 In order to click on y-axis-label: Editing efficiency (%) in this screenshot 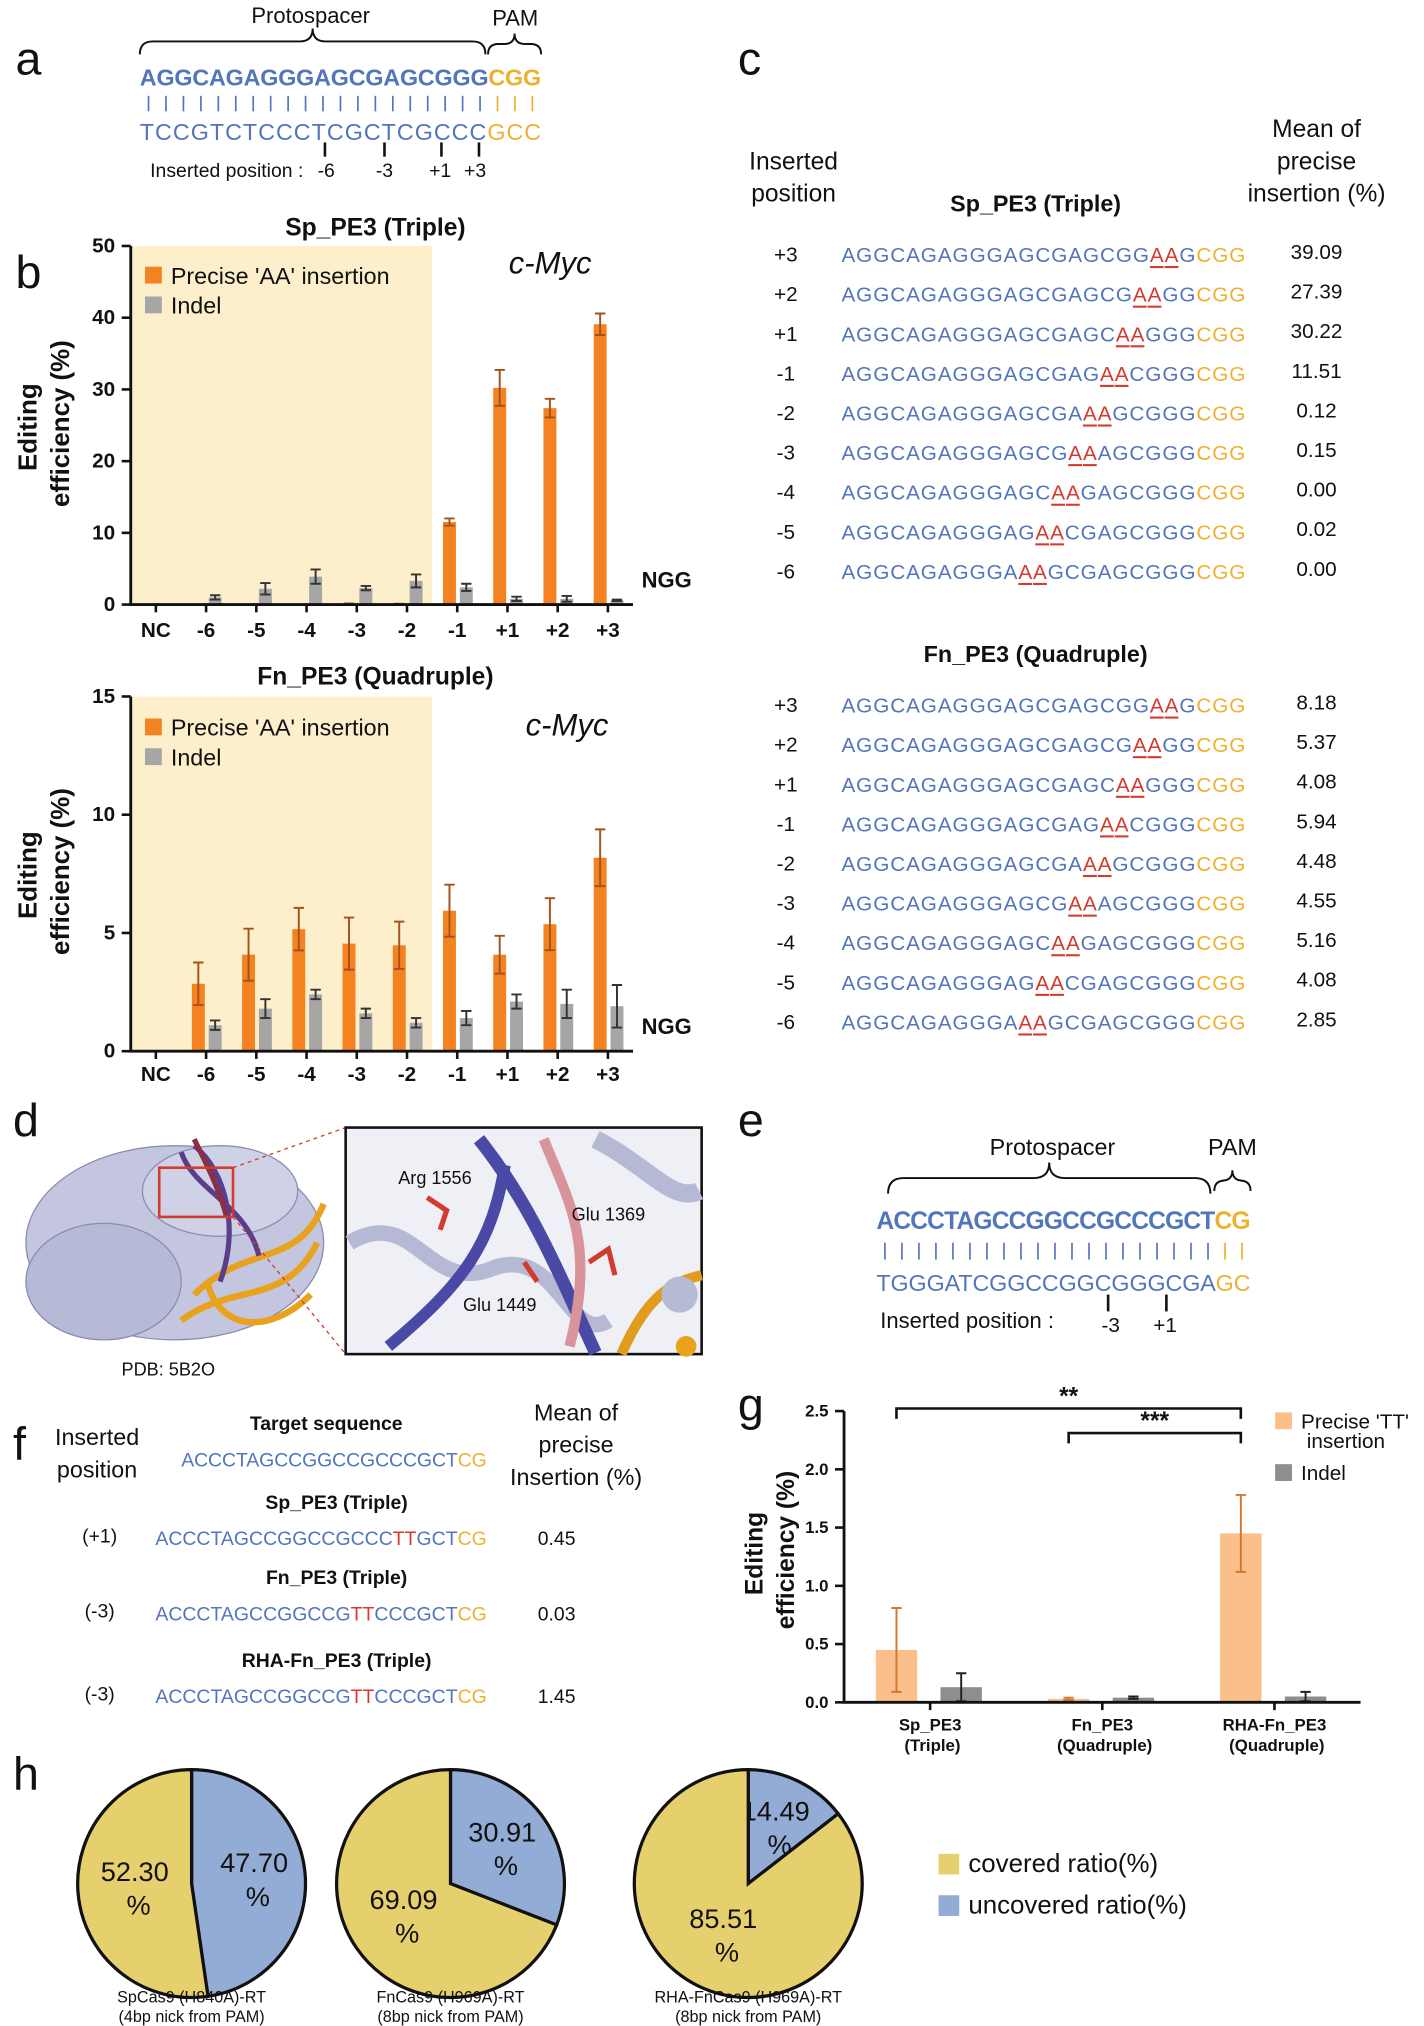, I will do `click(44, 427)`.